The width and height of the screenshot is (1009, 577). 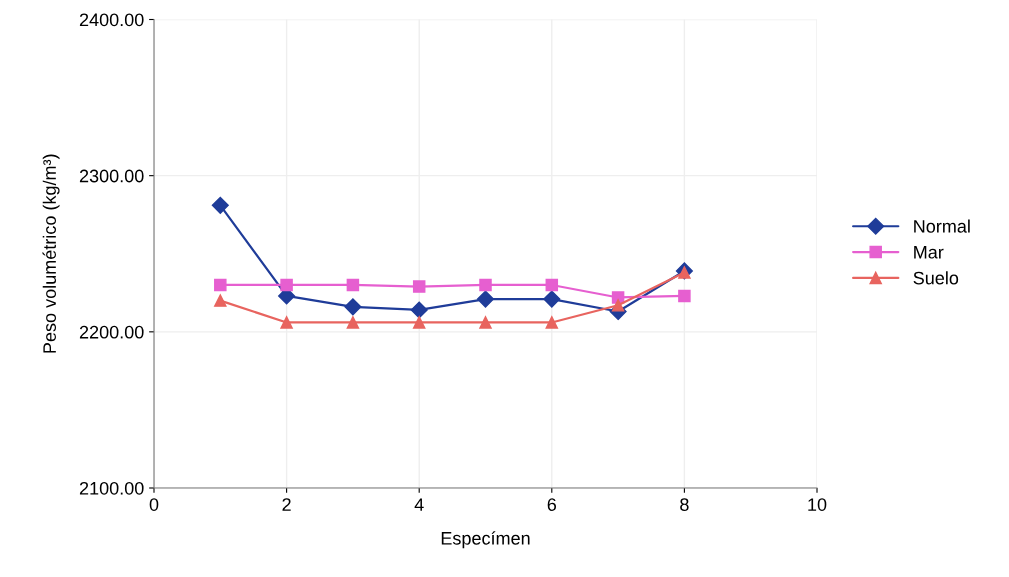 What do you see at coordinates (286, 504) in the screenshot?
I see `x-tick-label: 2` at bounding box center [286, 504].